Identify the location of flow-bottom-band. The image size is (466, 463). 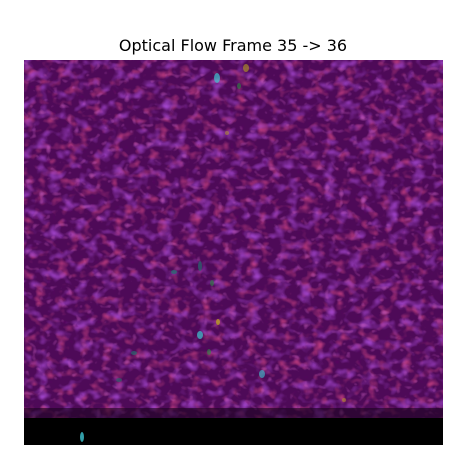
(233, 431).